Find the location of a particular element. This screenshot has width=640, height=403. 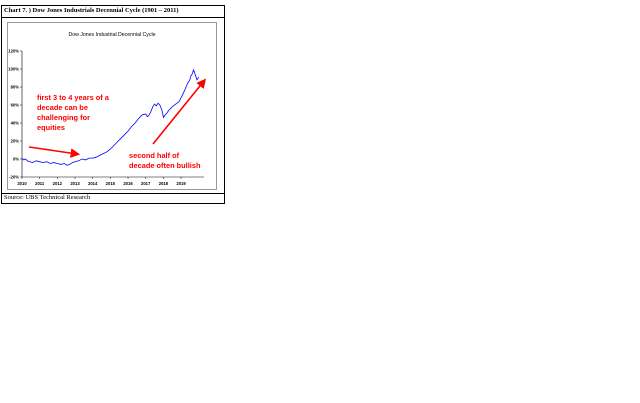

y-axis: 120% 100% 80% 60% 40% 20% 0% -20% is located at coordinates (15, 114).